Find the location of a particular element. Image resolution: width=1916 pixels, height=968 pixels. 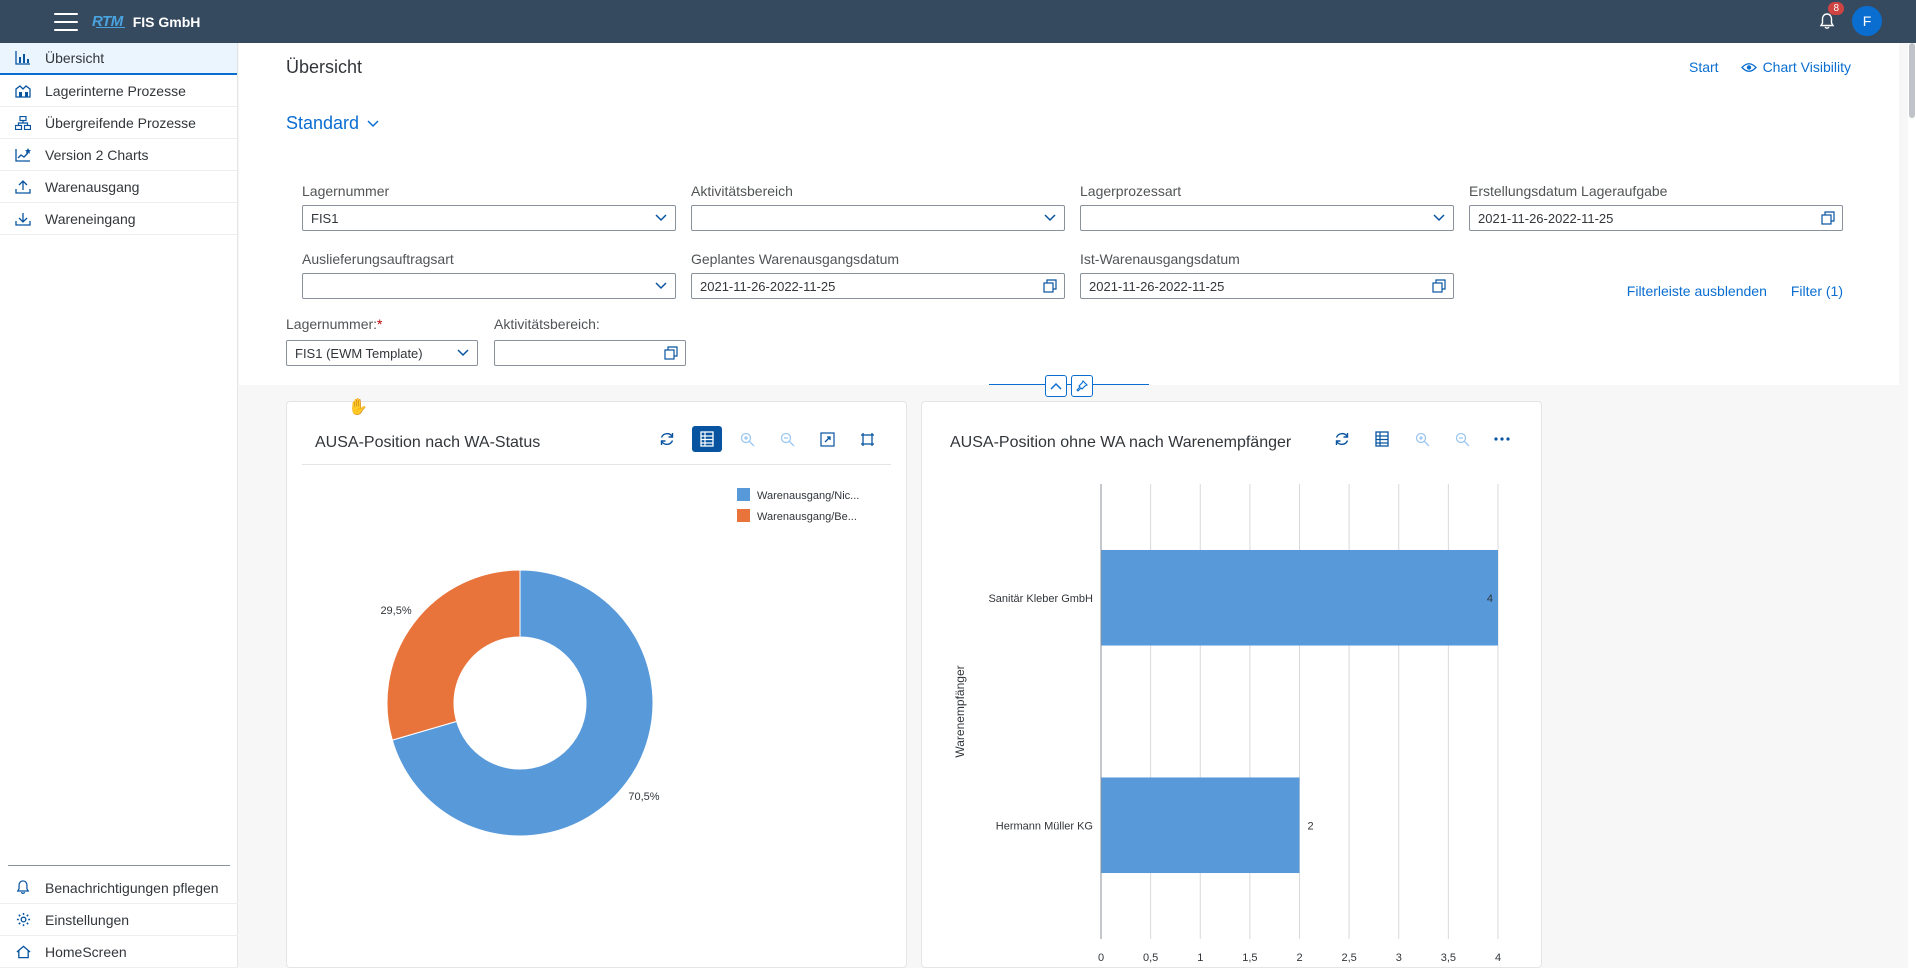

sidebar-item-label: Version 2 Charts is located at coordinates (97, 154).